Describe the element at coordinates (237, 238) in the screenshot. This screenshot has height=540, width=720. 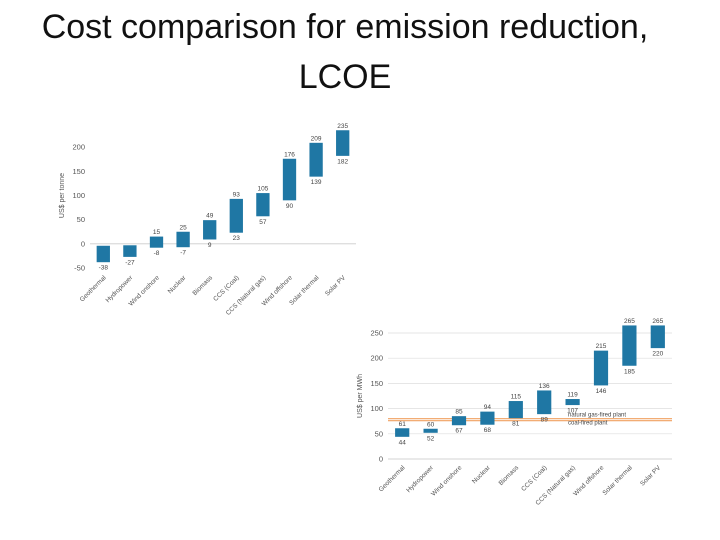
I see `bar-low-label: 23` at that location.